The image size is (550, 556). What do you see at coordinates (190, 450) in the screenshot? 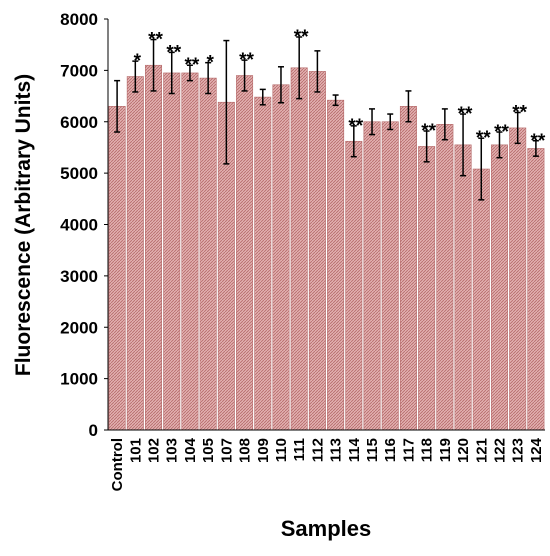
I see `x-tick-label: 104` at bounding box center [190, 450].